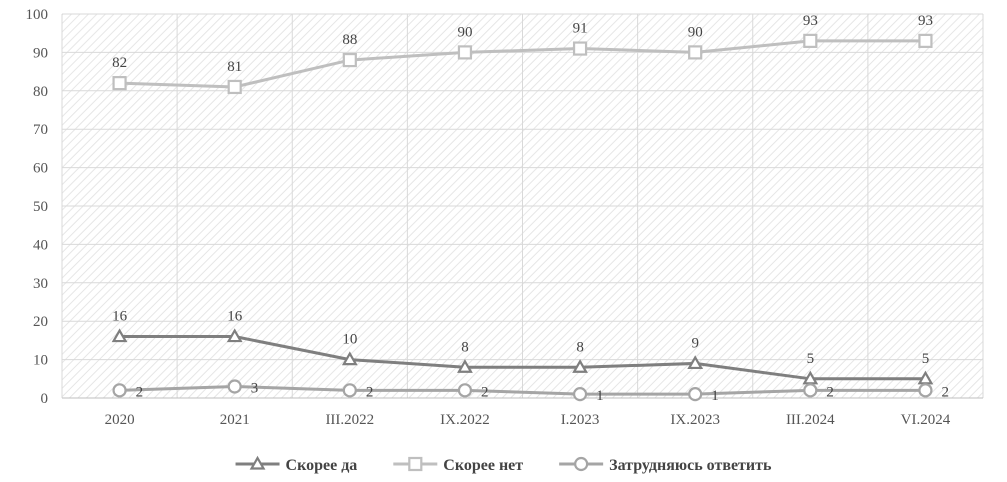 This screenshot has width=1007, height=482. I want to click on data-label: 81, so click(234, 67).